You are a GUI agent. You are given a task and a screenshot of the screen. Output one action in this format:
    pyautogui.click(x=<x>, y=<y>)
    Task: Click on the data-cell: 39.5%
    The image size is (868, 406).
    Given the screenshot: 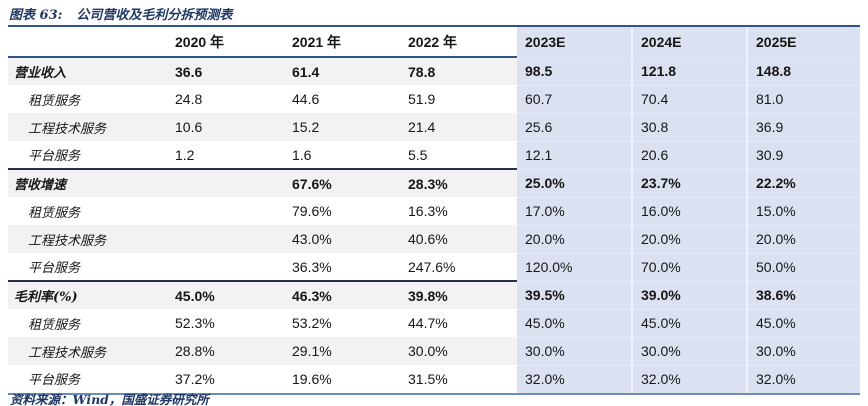 What is the action you would take?
    pyautogui.click(x=574, y=295)
    